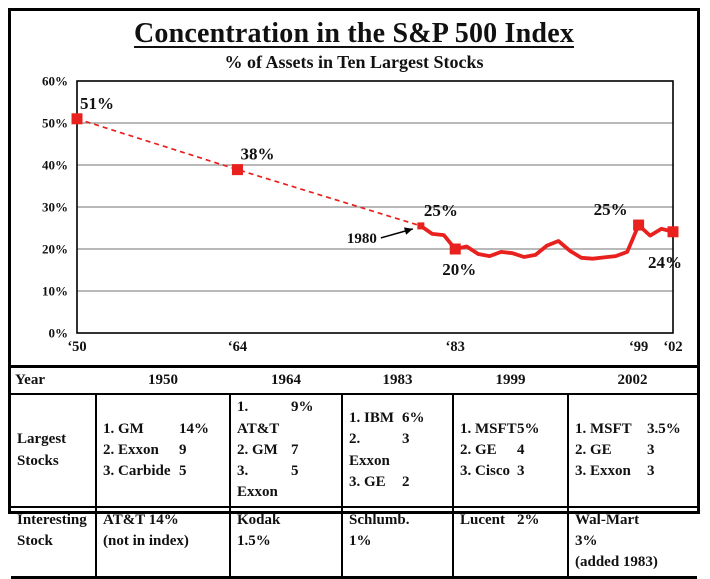 The image size is (710, 579). I want to click on stock-name: 3. Carbide, so click(137, 471).